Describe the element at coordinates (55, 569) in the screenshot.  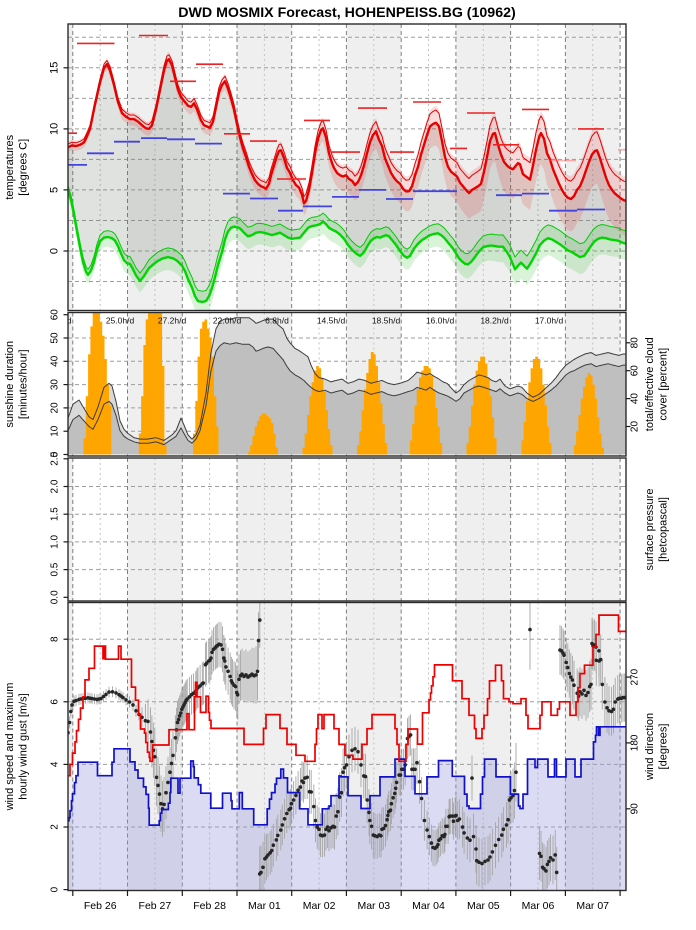
I see `svg-text: 0.5` at that location.